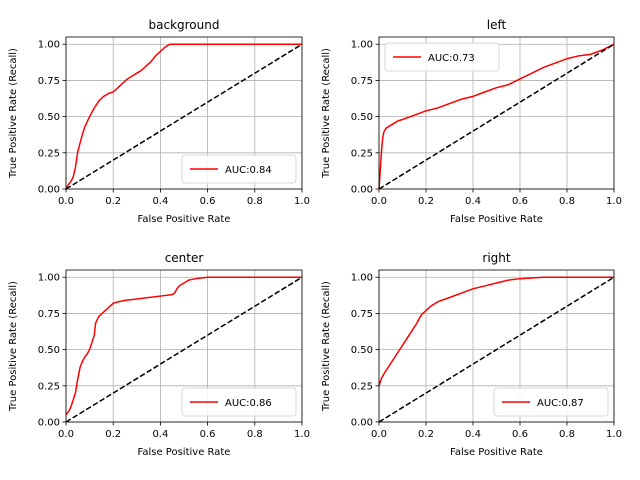 This screenshot has width=640, height=480. What do you see at coordinates (451, 58) in the screenshot?
I see `legend-label: AUC:0.73` at bounding box center [451, 58].